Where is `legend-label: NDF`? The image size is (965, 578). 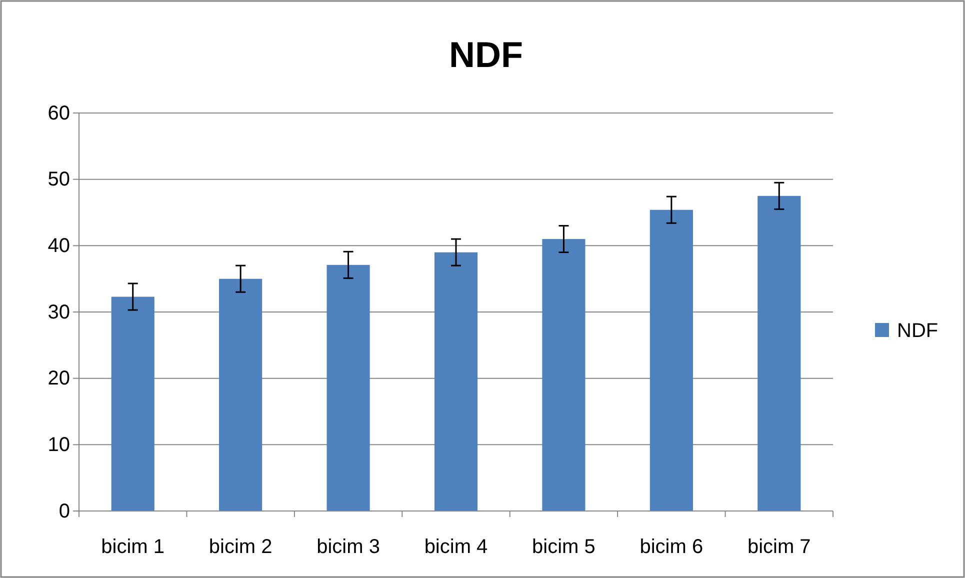 legend-label: NDF is located at coordinates (917, 331).